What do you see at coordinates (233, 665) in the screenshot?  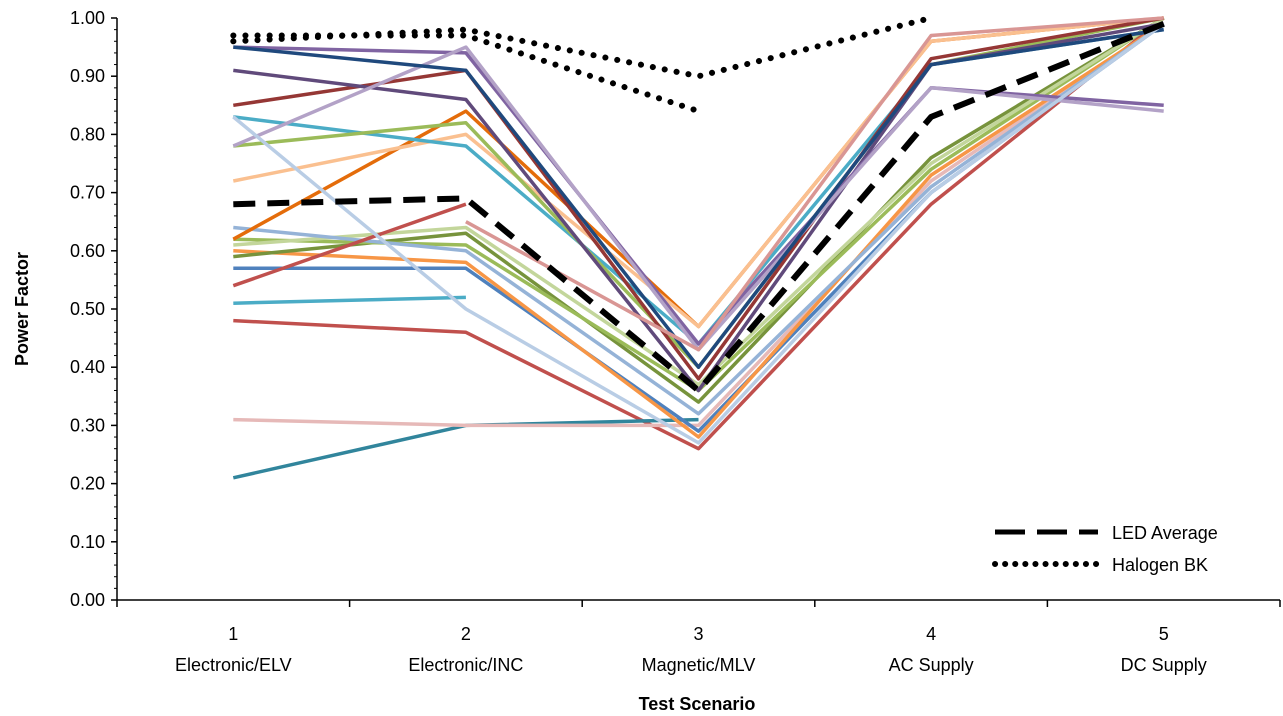 I see `x-tick-name: Electronic/ELV` at bounding box center [233, 665].